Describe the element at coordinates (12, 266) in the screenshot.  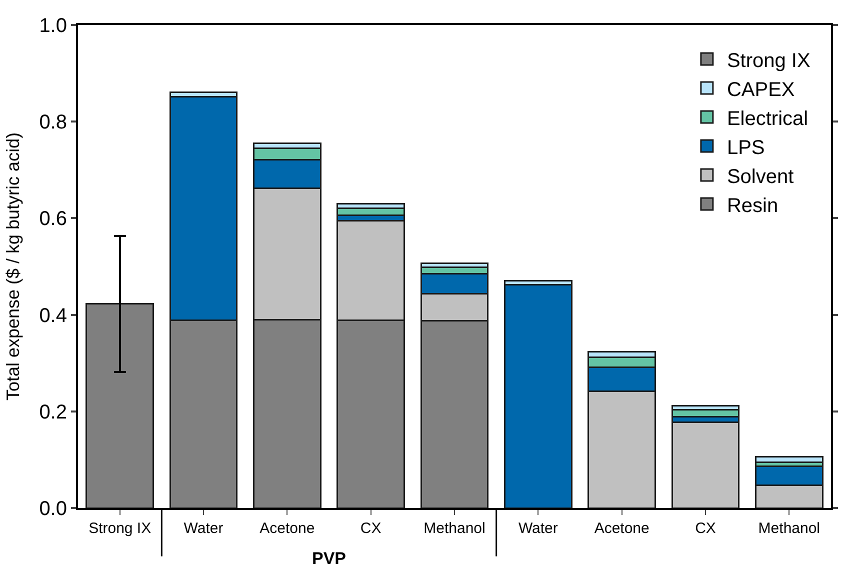
I see `y-axis-title: Total expense ($ / kg butyric acid)` at that location.